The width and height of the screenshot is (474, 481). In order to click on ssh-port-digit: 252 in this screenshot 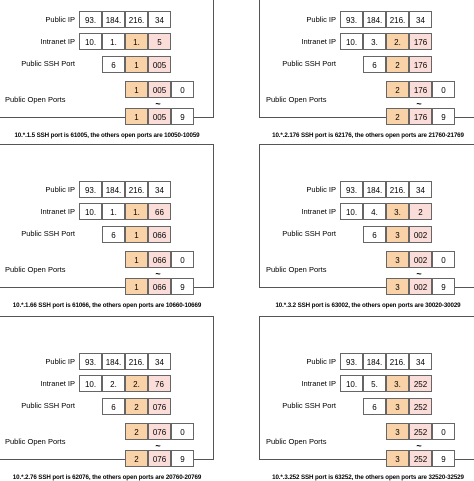, I will do `click(420, 406)`.